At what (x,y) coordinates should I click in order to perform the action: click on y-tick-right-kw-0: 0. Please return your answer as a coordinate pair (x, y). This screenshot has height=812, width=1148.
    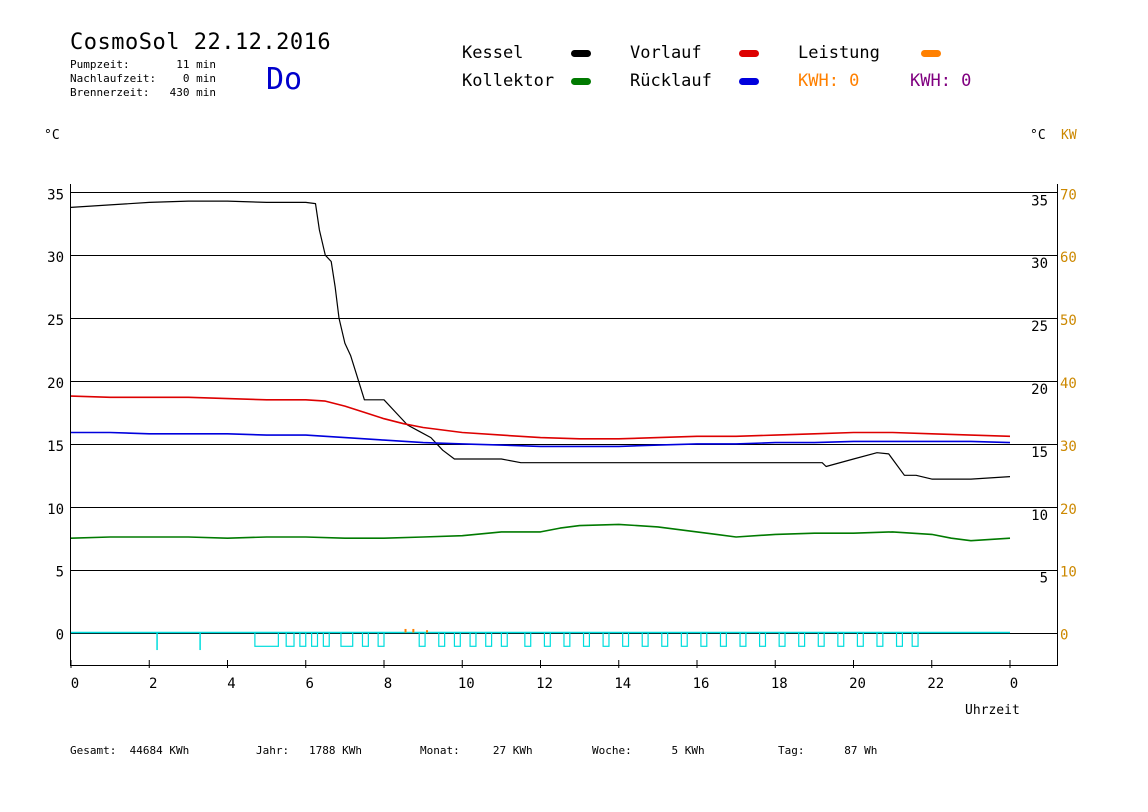
    Looking at the image, I should click on (1064, 636).